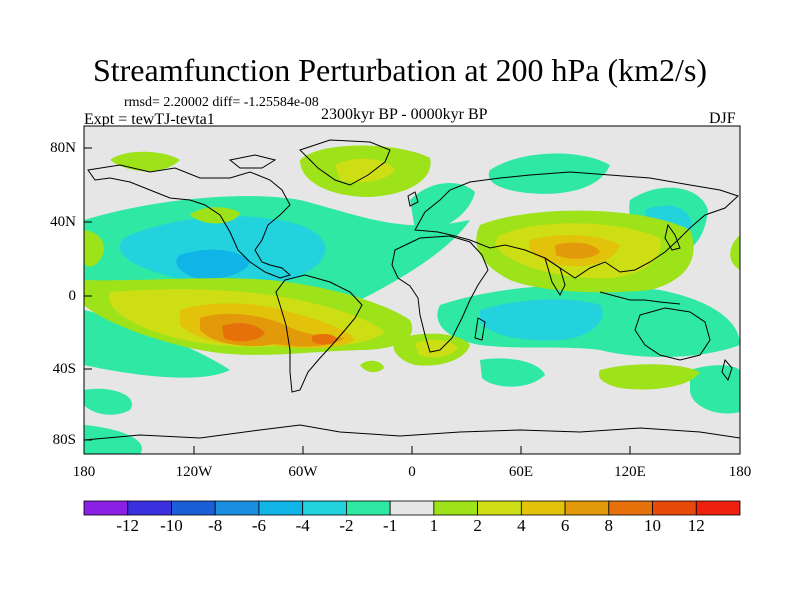 The height and width of the screenshot is (600, 800). What do you see at coordinates (149, 119) in the screenshot?
I see `experiment-label: Expt = tewTJ-tevta1` at bounding box center [149, 119].